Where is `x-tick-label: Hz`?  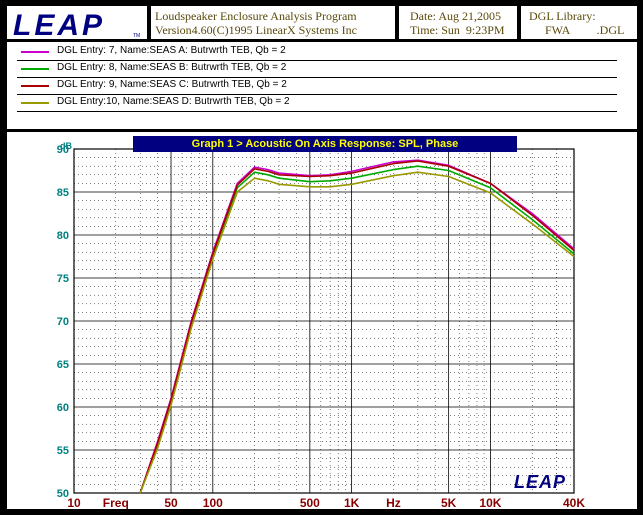
x-tick-label: Hz is located at coordinates (393, 502).